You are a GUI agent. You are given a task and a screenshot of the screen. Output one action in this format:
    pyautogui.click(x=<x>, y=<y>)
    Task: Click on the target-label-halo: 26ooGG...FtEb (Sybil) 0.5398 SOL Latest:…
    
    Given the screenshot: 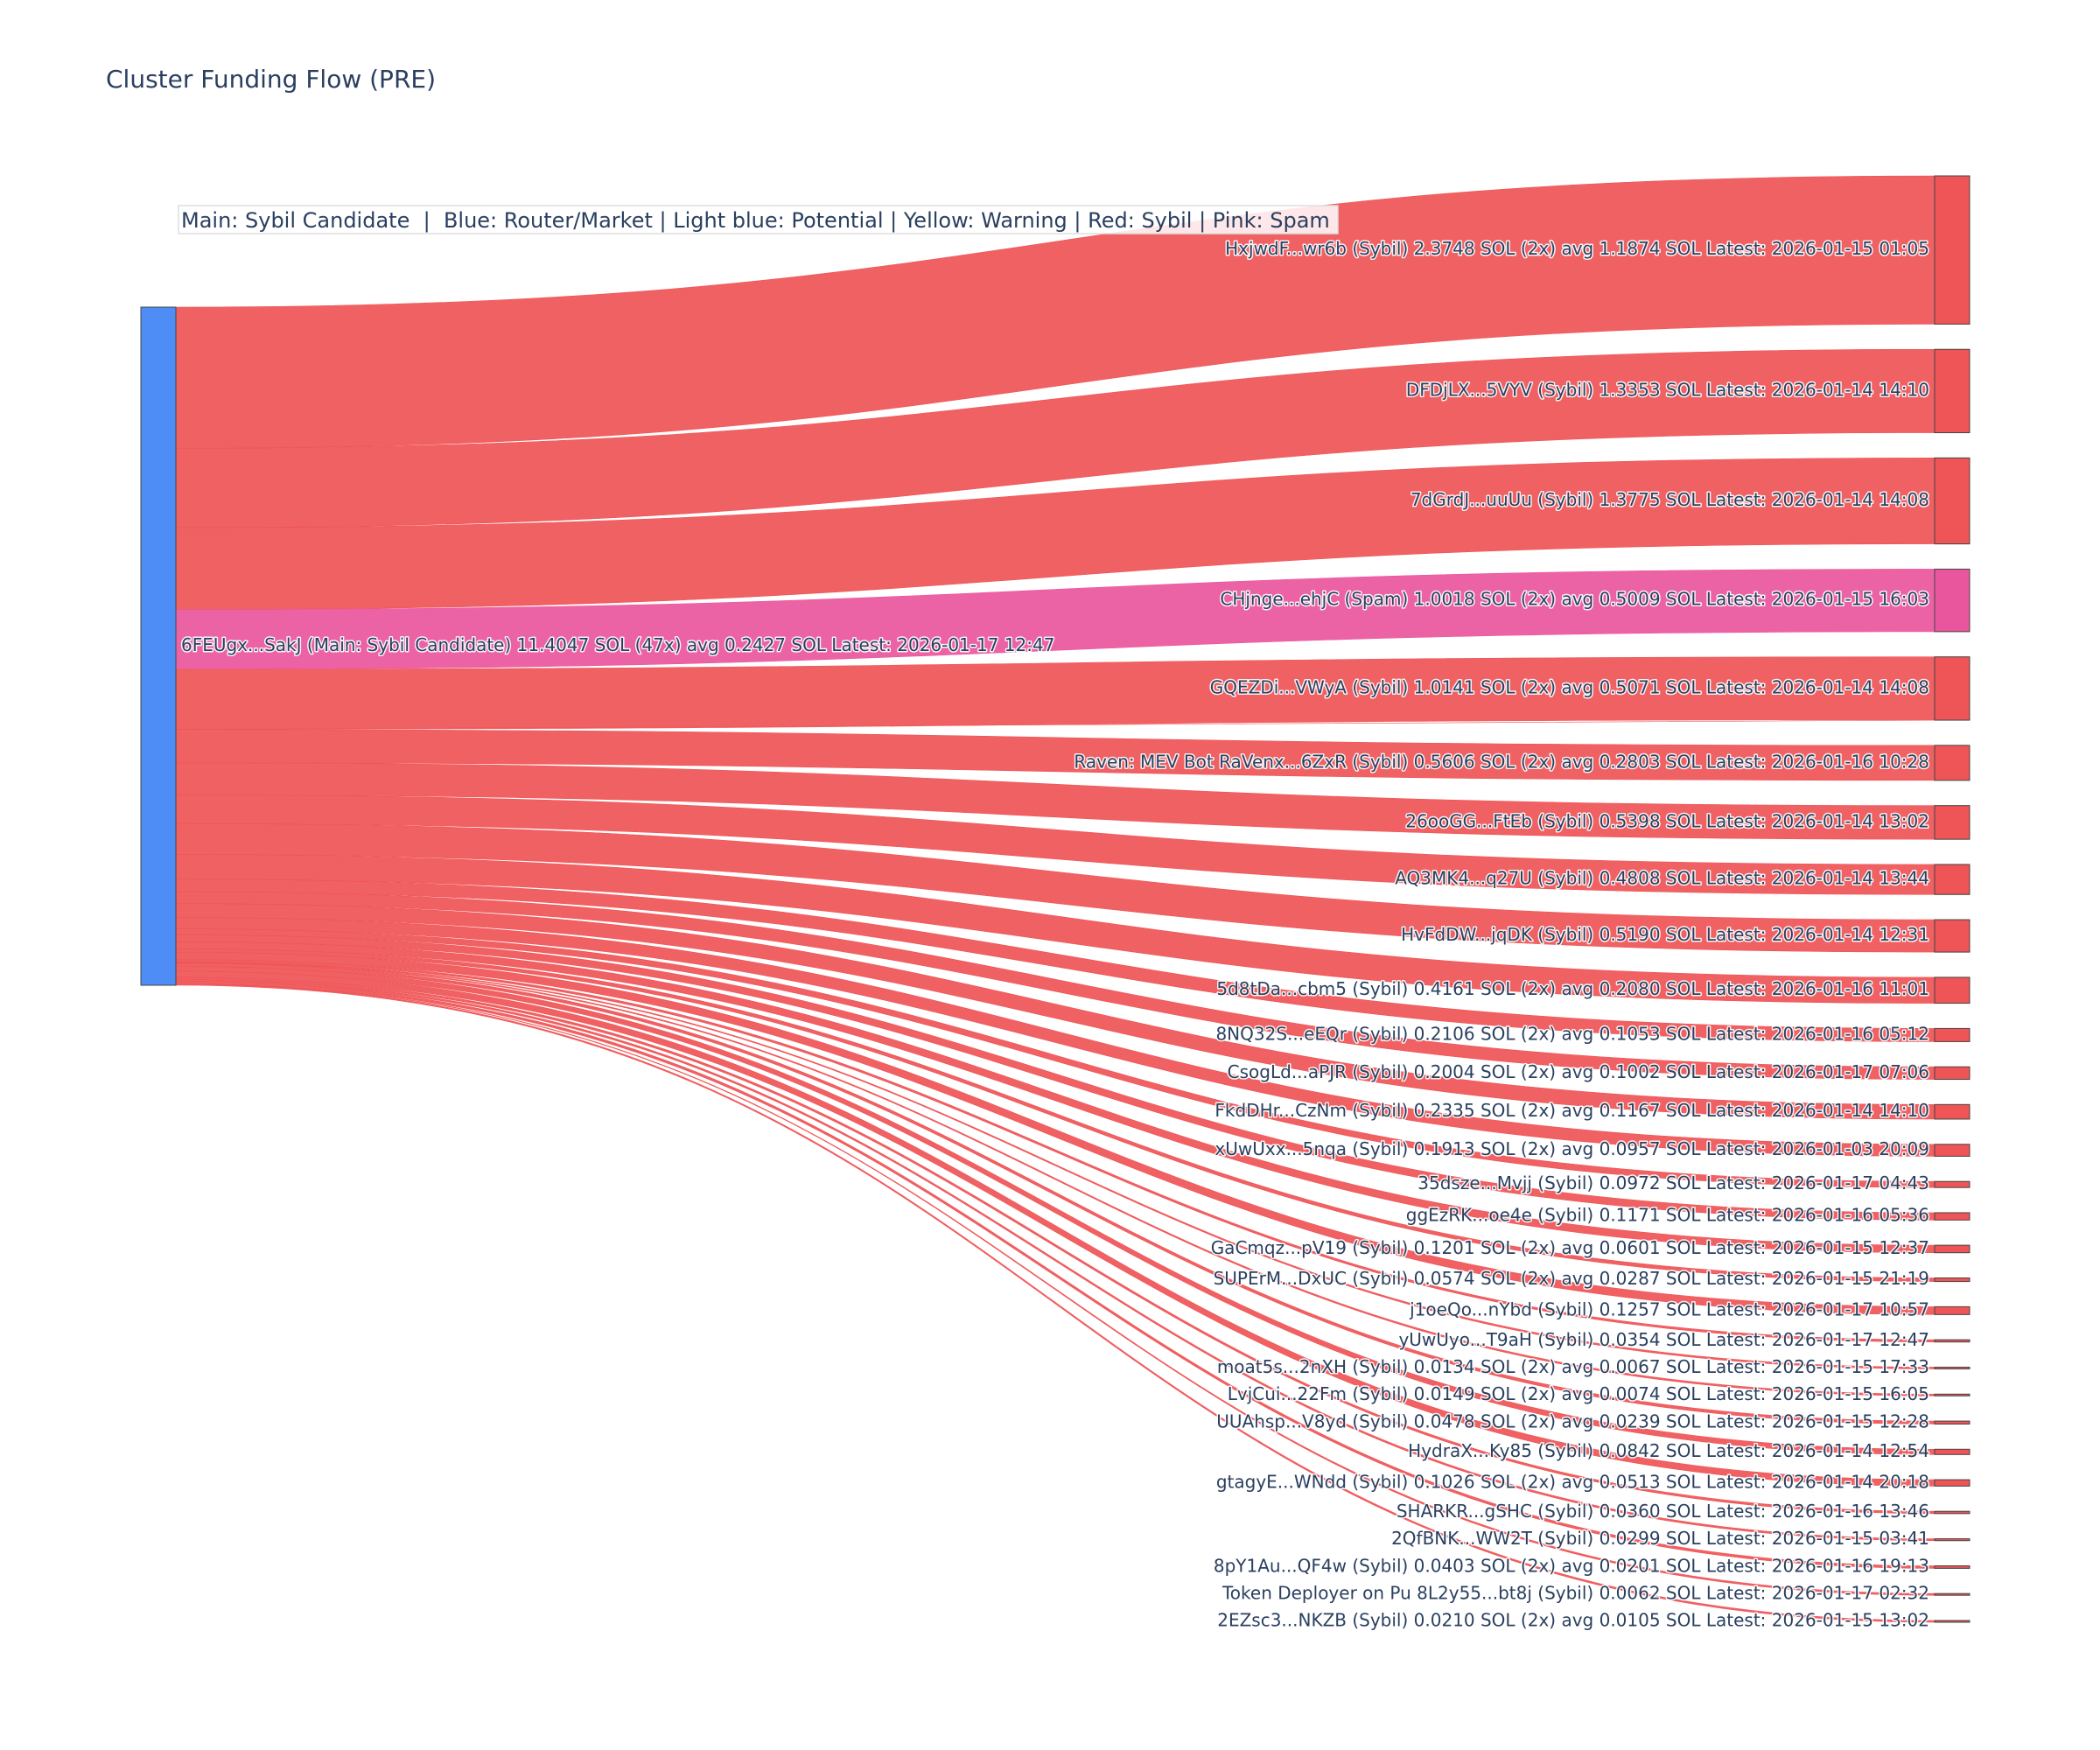 What is the action you would take?
    pyautogui.click(x=1667, y=820)
    